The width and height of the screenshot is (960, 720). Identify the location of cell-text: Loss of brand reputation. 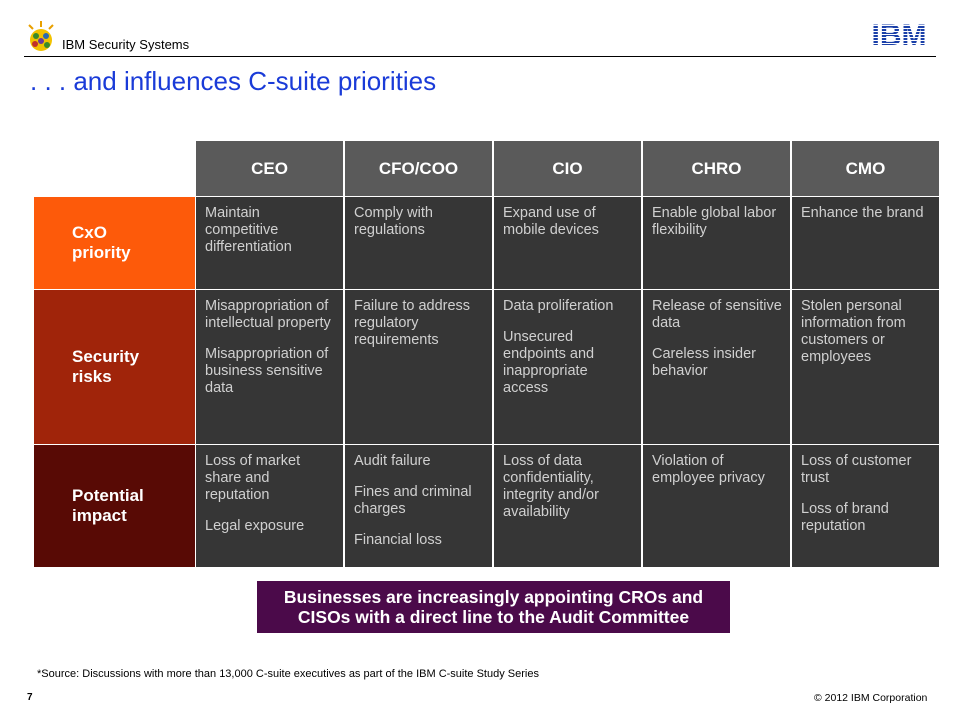
(845, 517).